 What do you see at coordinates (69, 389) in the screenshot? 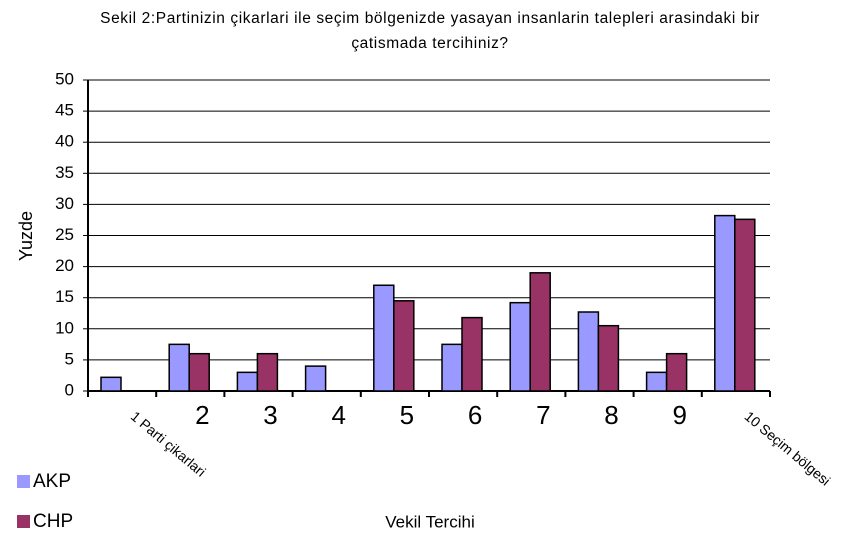
I see `y-tick-label: 0` at bounding box center [69, 389].